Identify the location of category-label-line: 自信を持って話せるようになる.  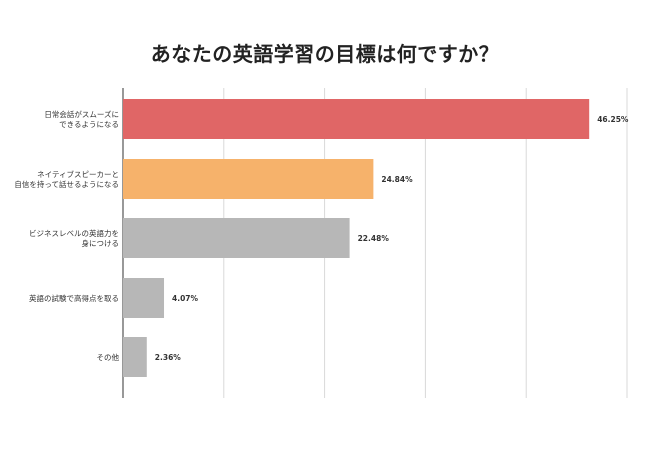
(66, 184).